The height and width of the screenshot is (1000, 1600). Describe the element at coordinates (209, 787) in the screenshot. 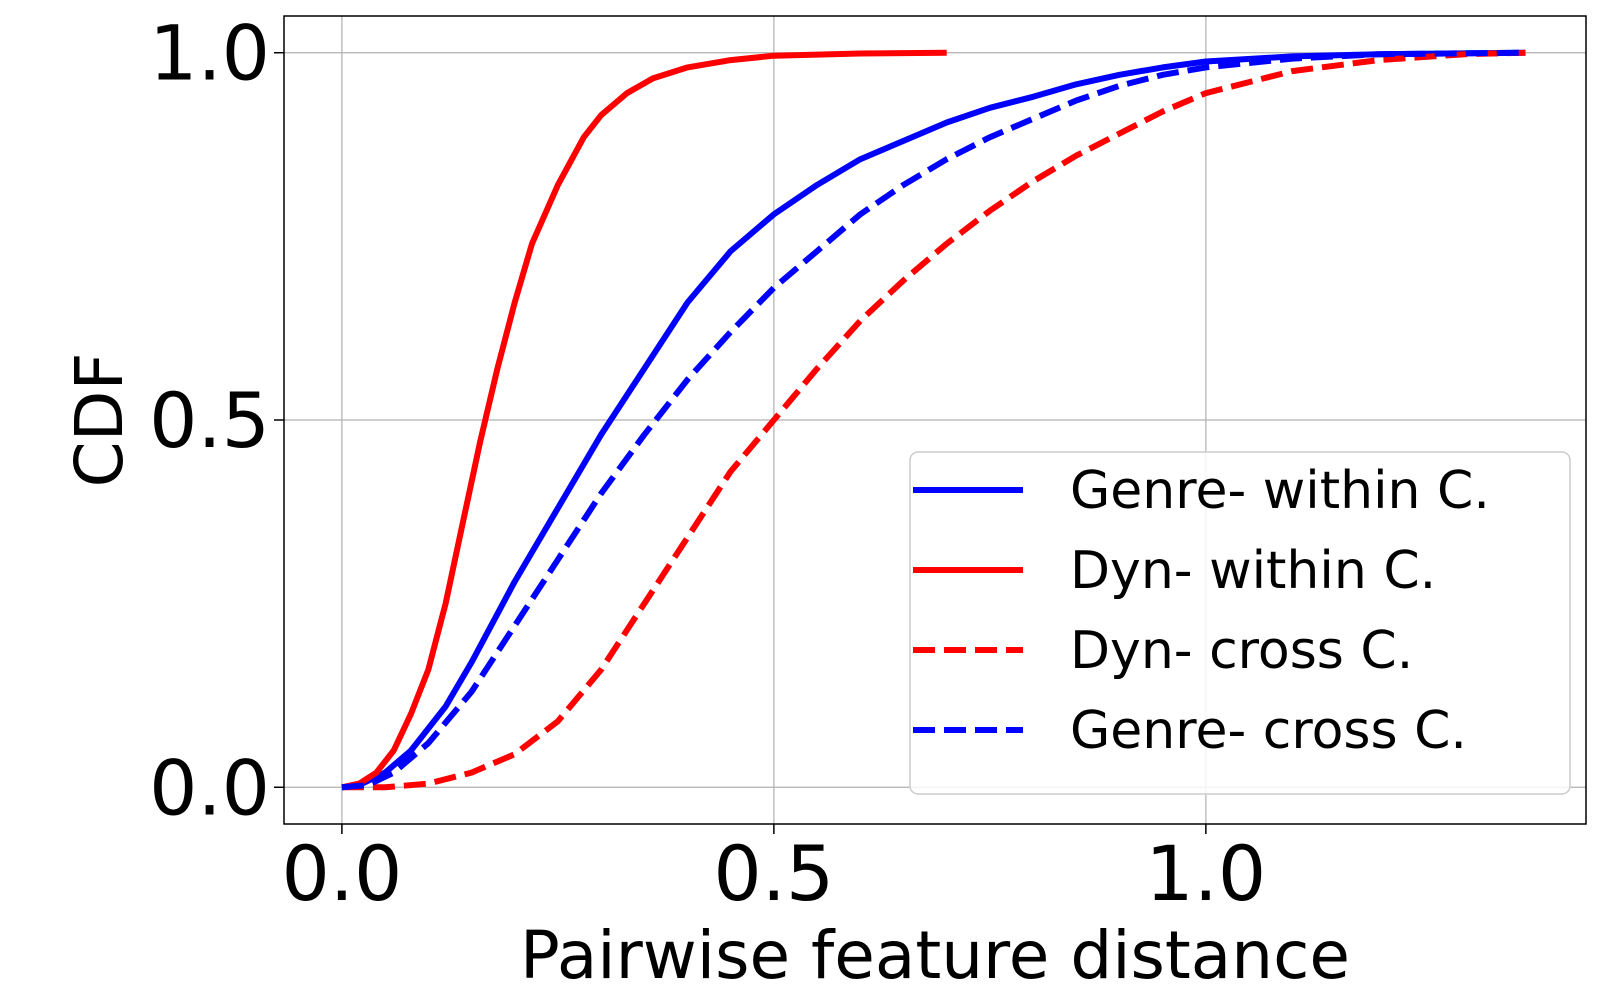

I see `y-tick-label: 0.0` at that location.